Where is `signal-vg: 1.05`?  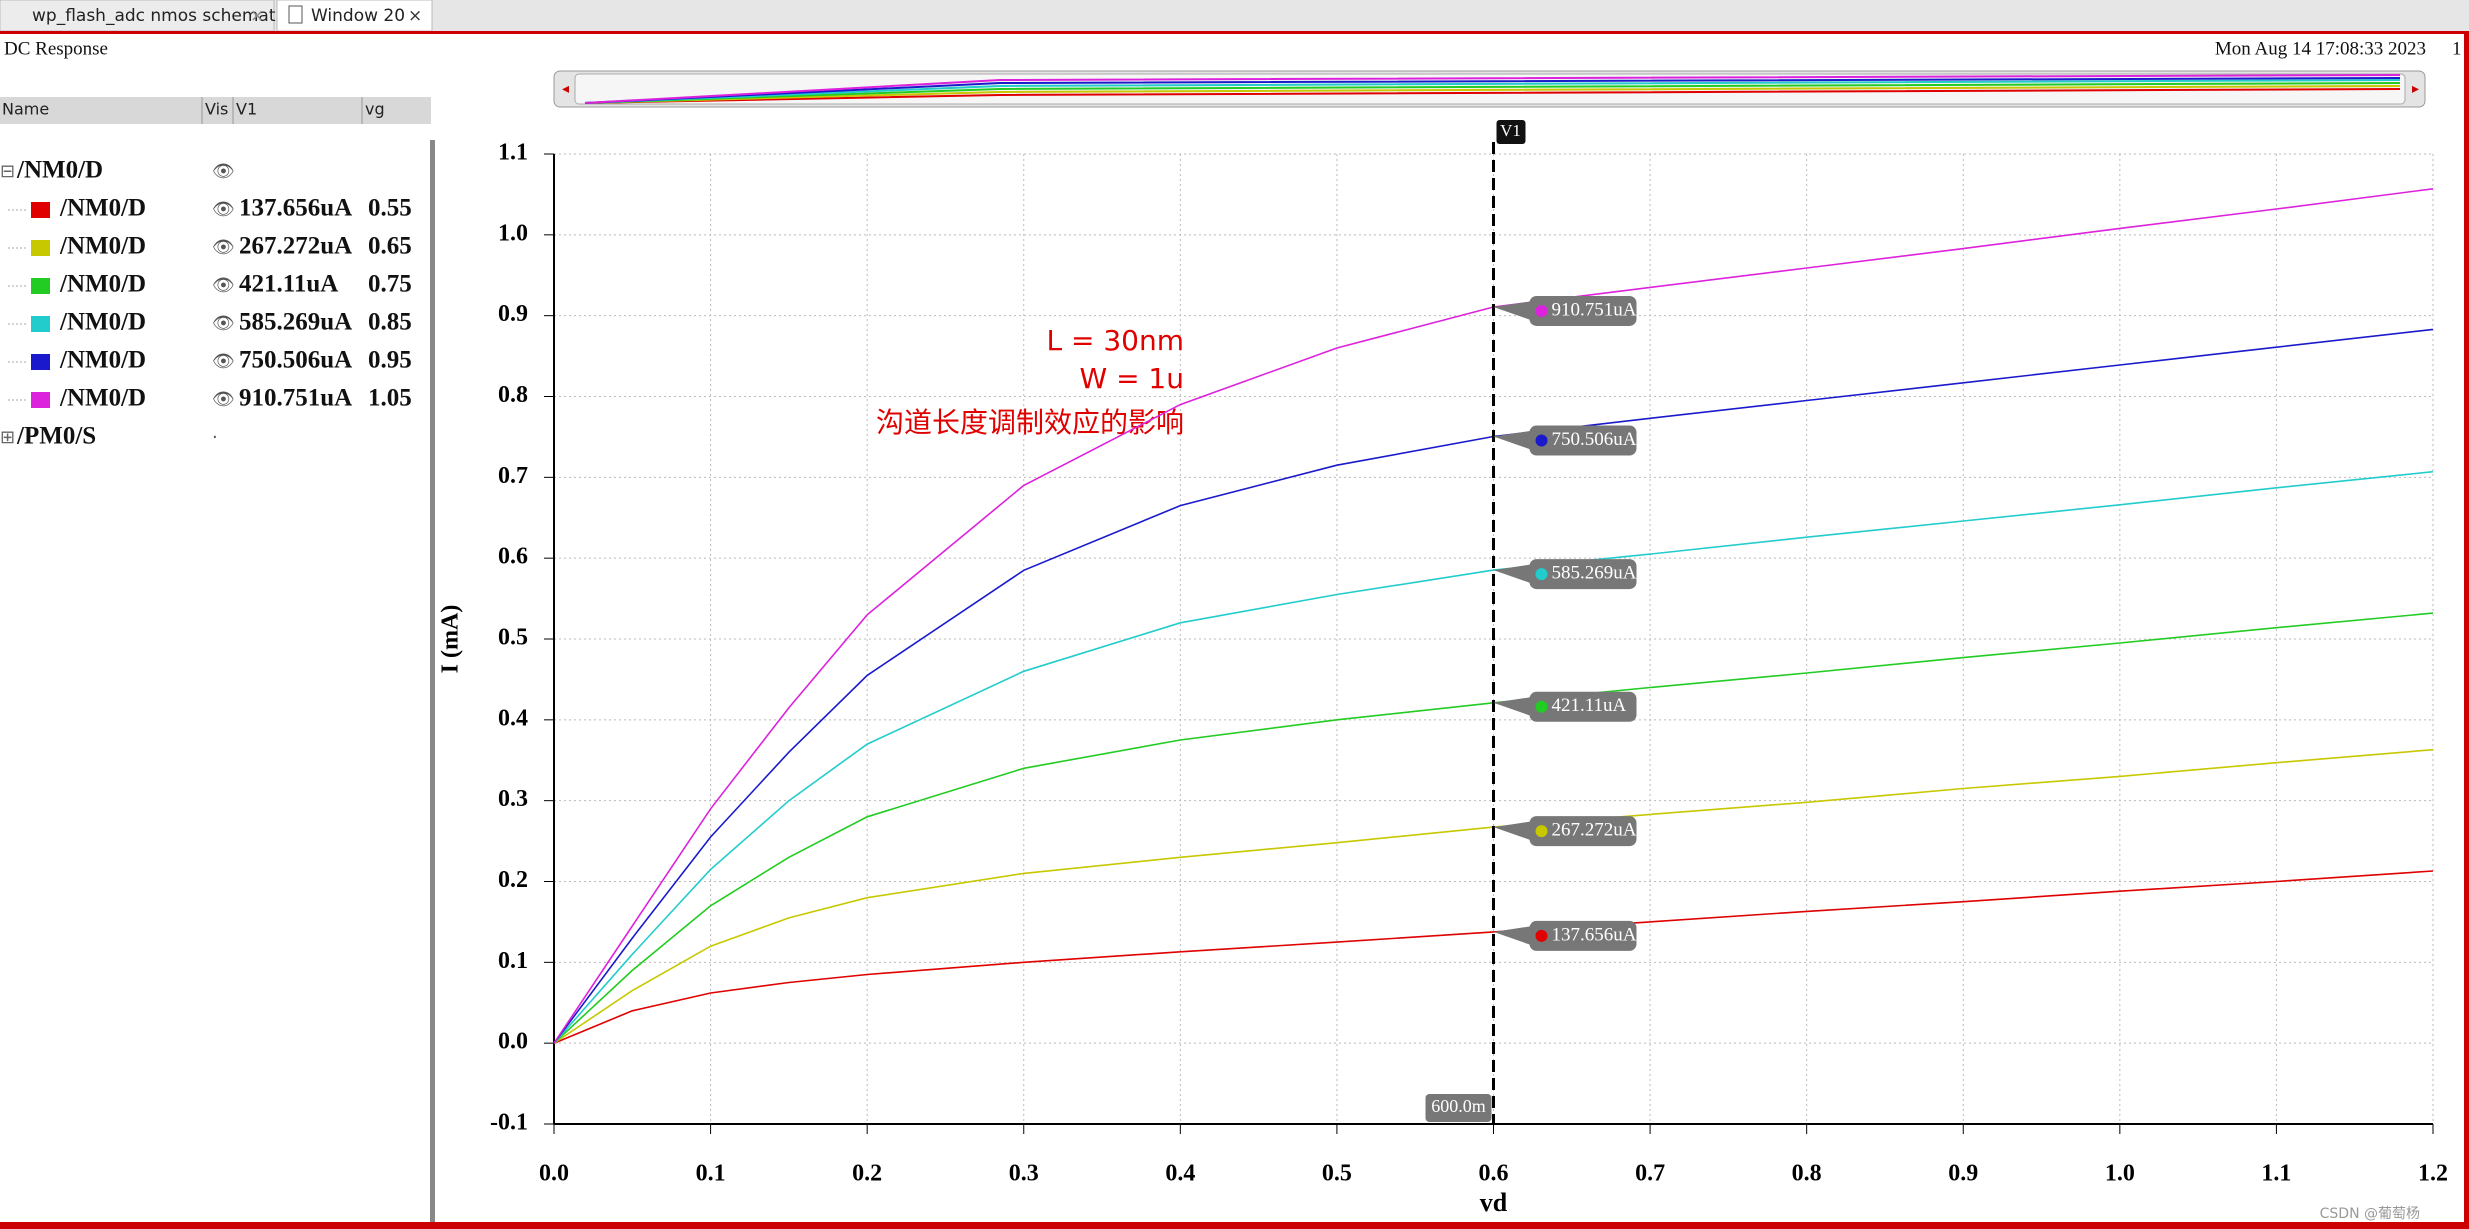 signal-vg: 1.05 is located at coordinates (390, 398).